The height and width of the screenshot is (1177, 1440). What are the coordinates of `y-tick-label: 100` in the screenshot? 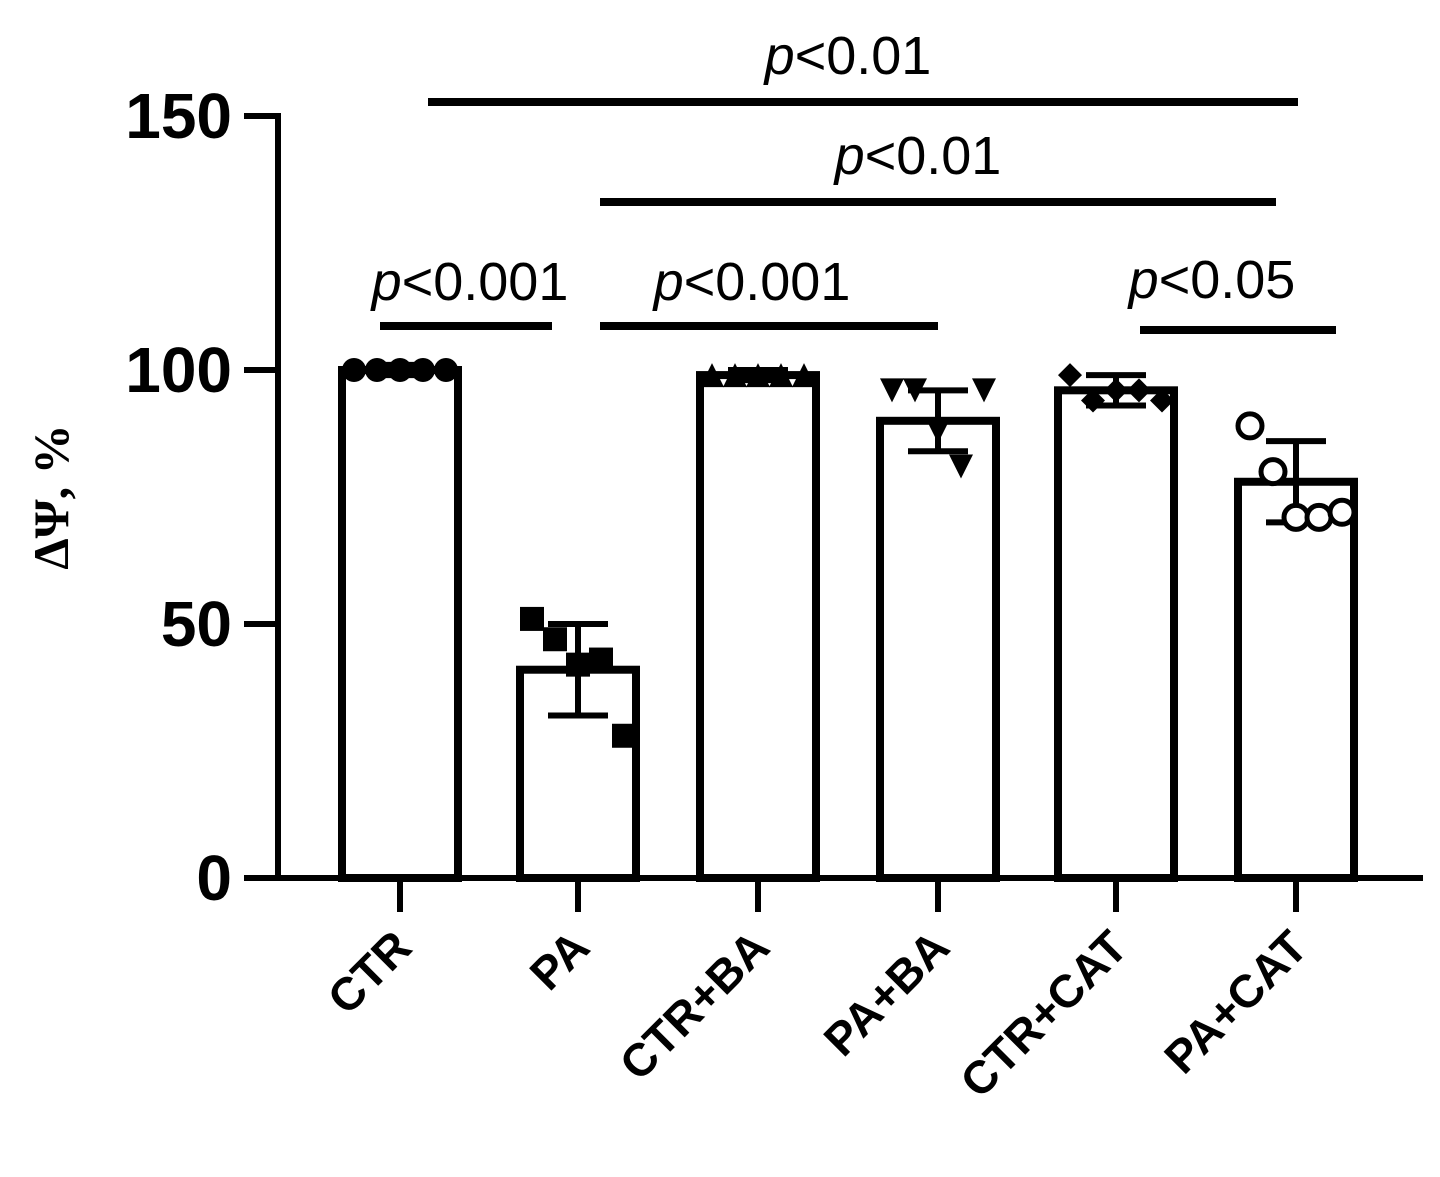 It's located at (178, 370).